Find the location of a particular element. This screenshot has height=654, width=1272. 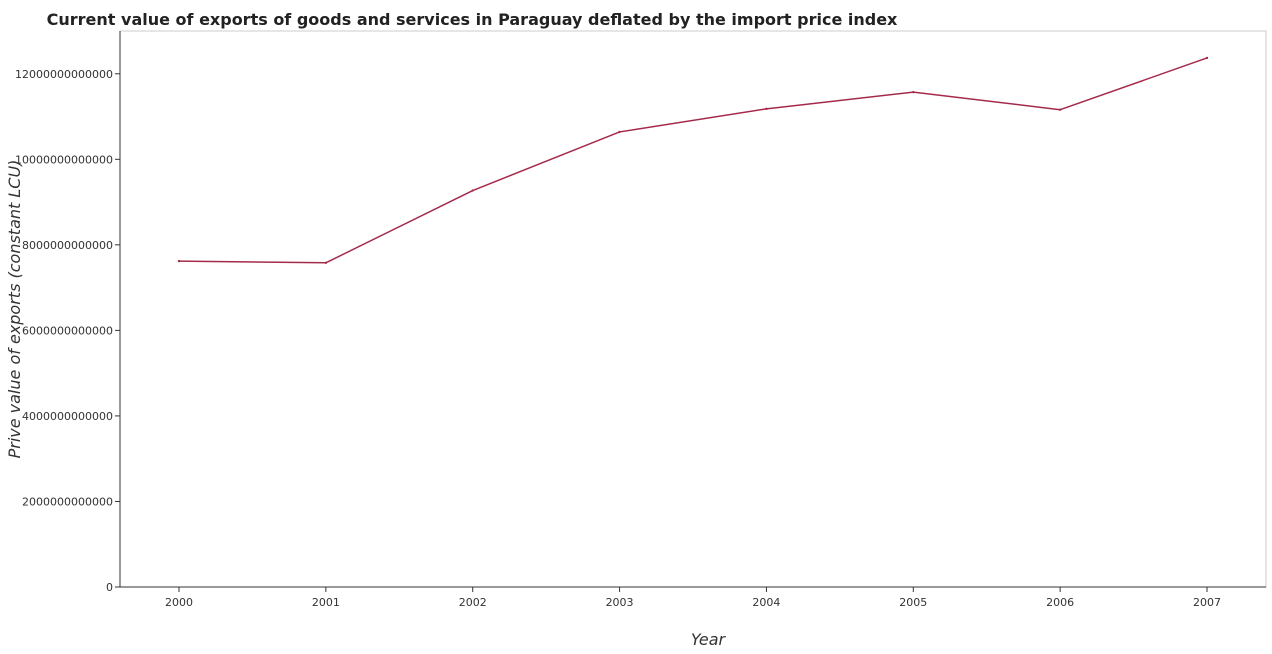

y-tick-label: 6000000000000 is located at coordinates (67, 330).